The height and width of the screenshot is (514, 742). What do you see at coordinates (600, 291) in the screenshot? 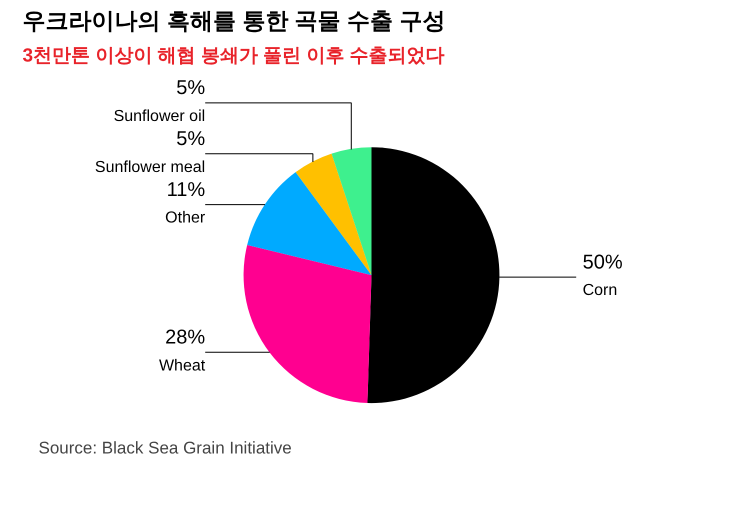
I see `slice-label: Corn` at bounding box center [600, 291].